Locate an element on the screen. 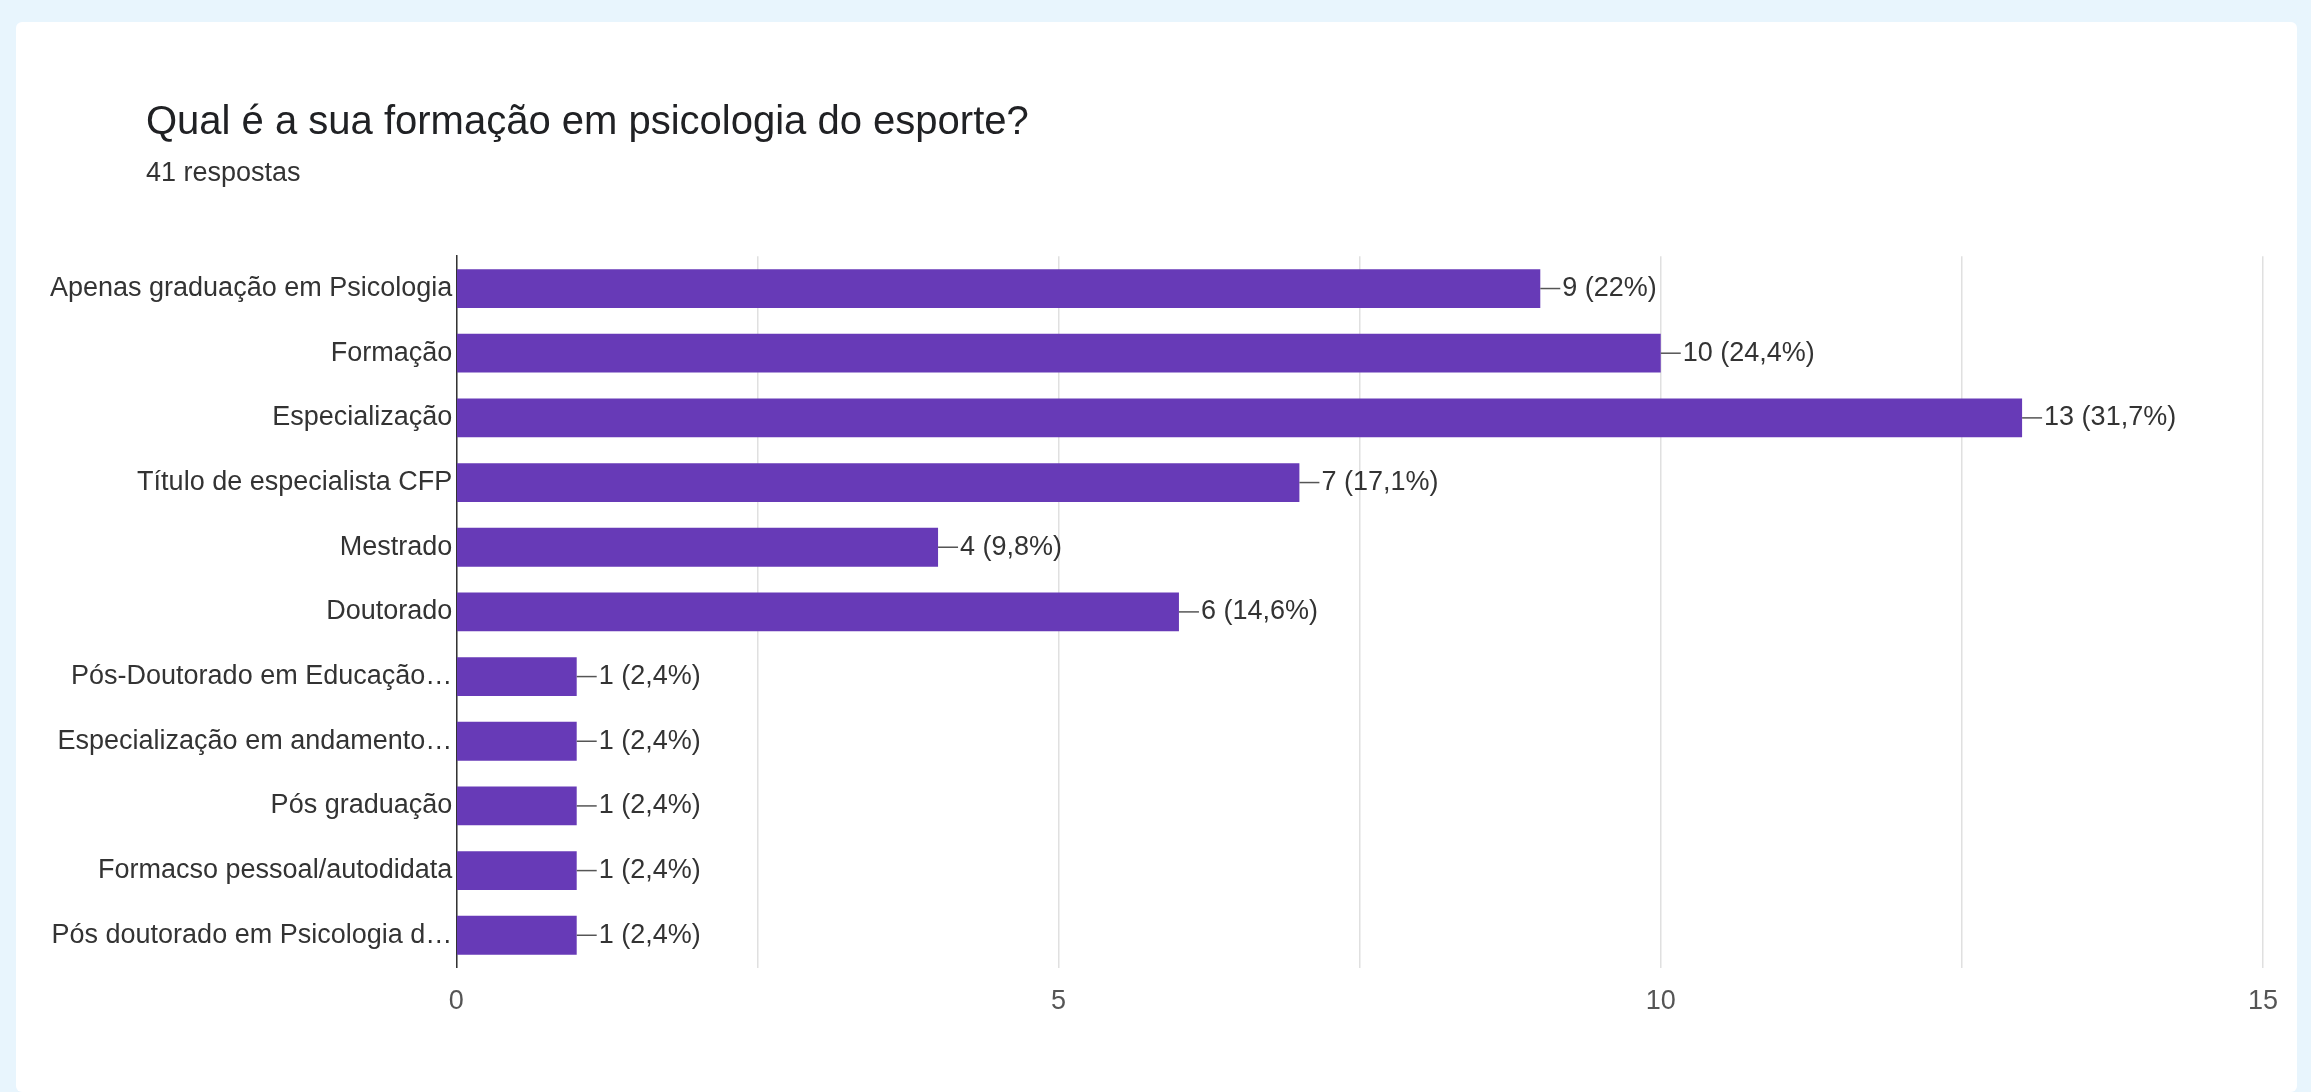  data-label: 9 (22%) is located at coordinates (1609, 286).